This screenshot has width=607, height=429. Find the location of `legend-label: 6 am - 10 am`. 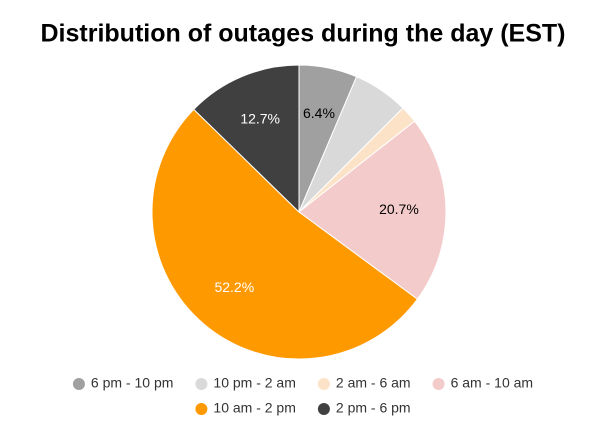

legend-label: 6 am - 10 am is located at coordinates (492, 383).